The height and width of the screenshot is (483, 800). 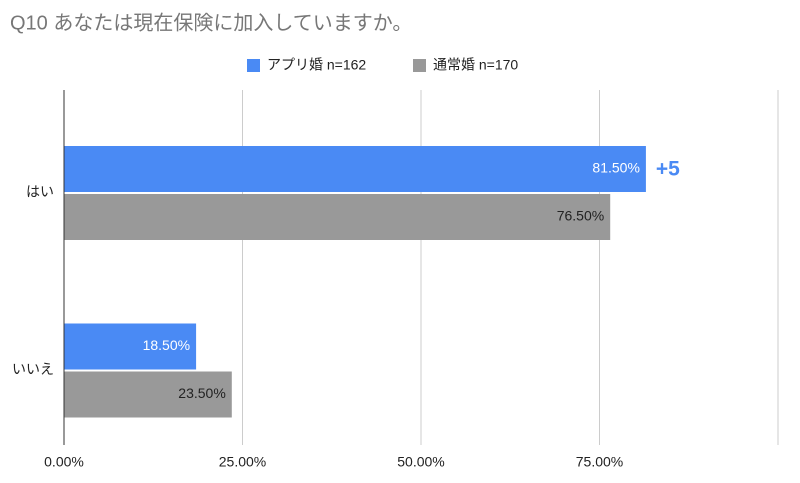 I want to click on chart-title: Q10 あなたは現在保険に加入していますか。, so click(x=211, y=22).